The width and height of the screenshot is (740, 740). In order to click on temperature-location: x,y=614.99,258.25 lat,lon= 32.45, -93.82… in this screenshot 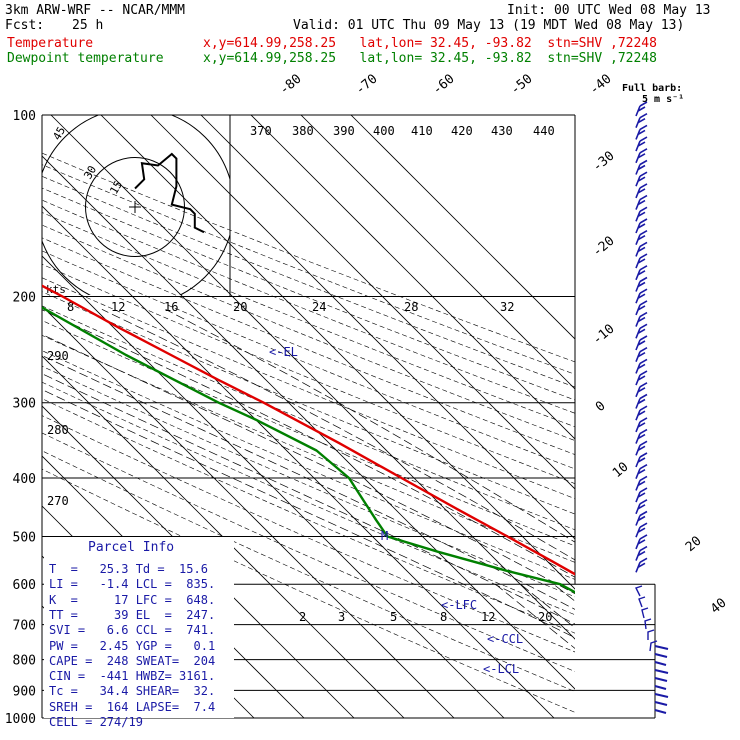, I will do `click(430, 43)`.